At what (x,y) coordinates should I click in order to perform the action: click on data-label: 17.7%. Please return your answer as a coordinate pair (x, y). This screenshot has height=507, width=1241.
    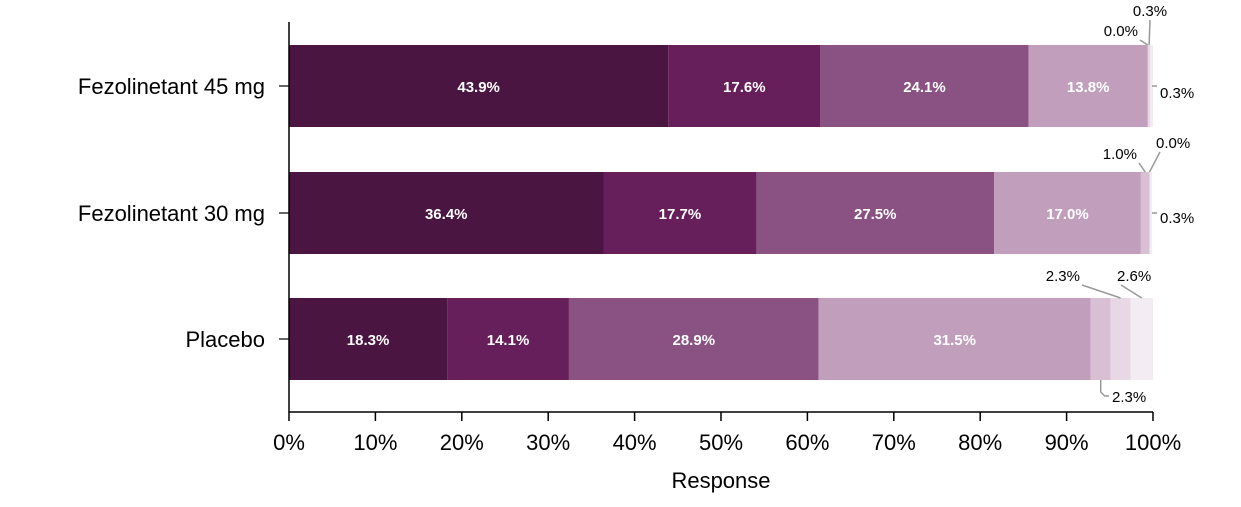
    Looking at the image, I should click on (680, 214).